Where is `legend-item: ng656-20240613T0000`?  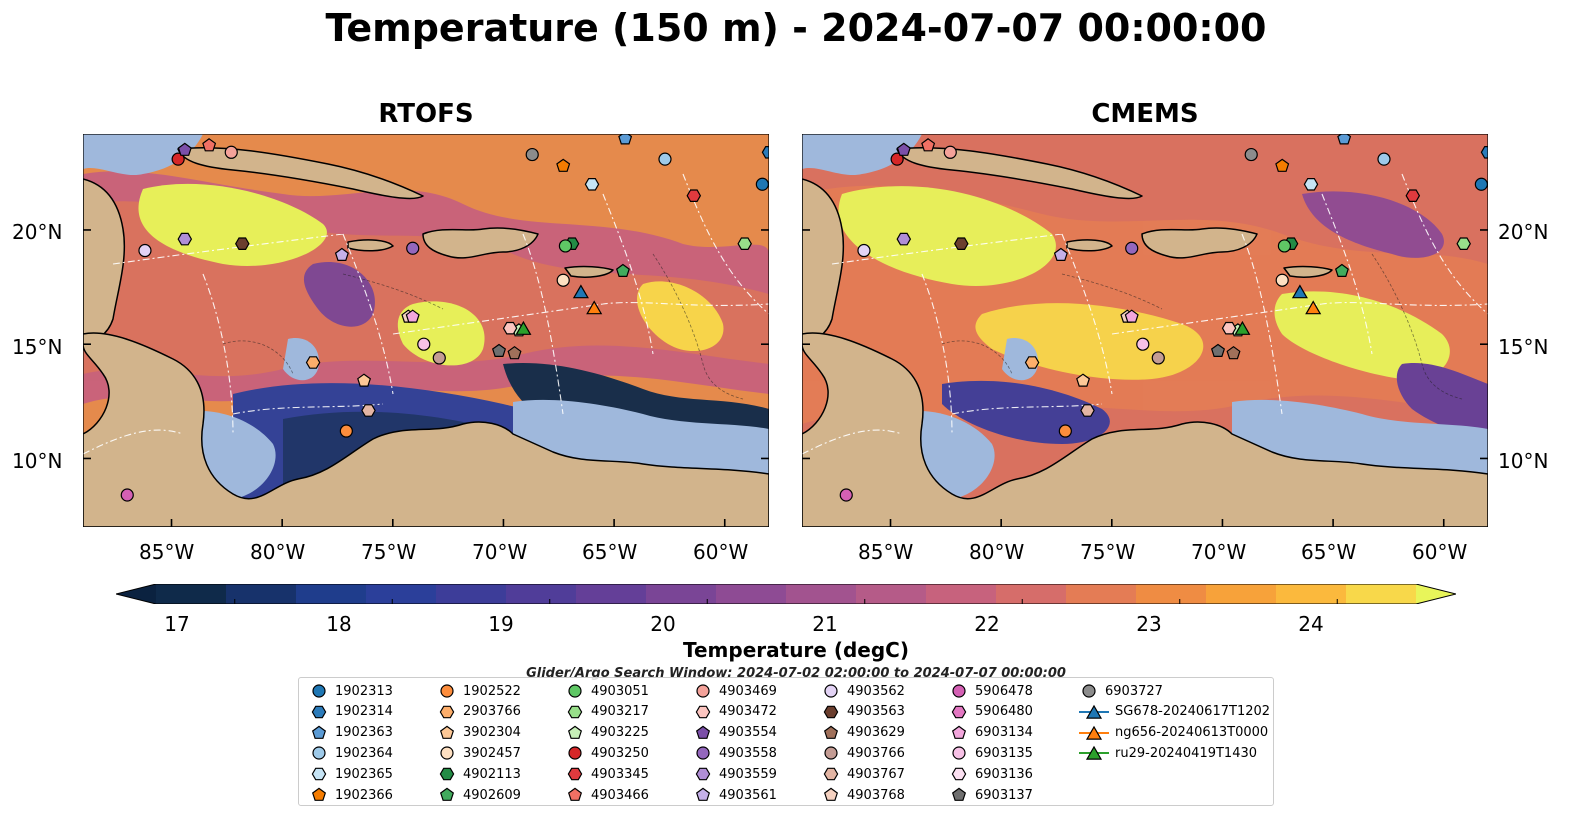 legend-item: ng656-20240613T0000 is located at coordinates (1173, 733).